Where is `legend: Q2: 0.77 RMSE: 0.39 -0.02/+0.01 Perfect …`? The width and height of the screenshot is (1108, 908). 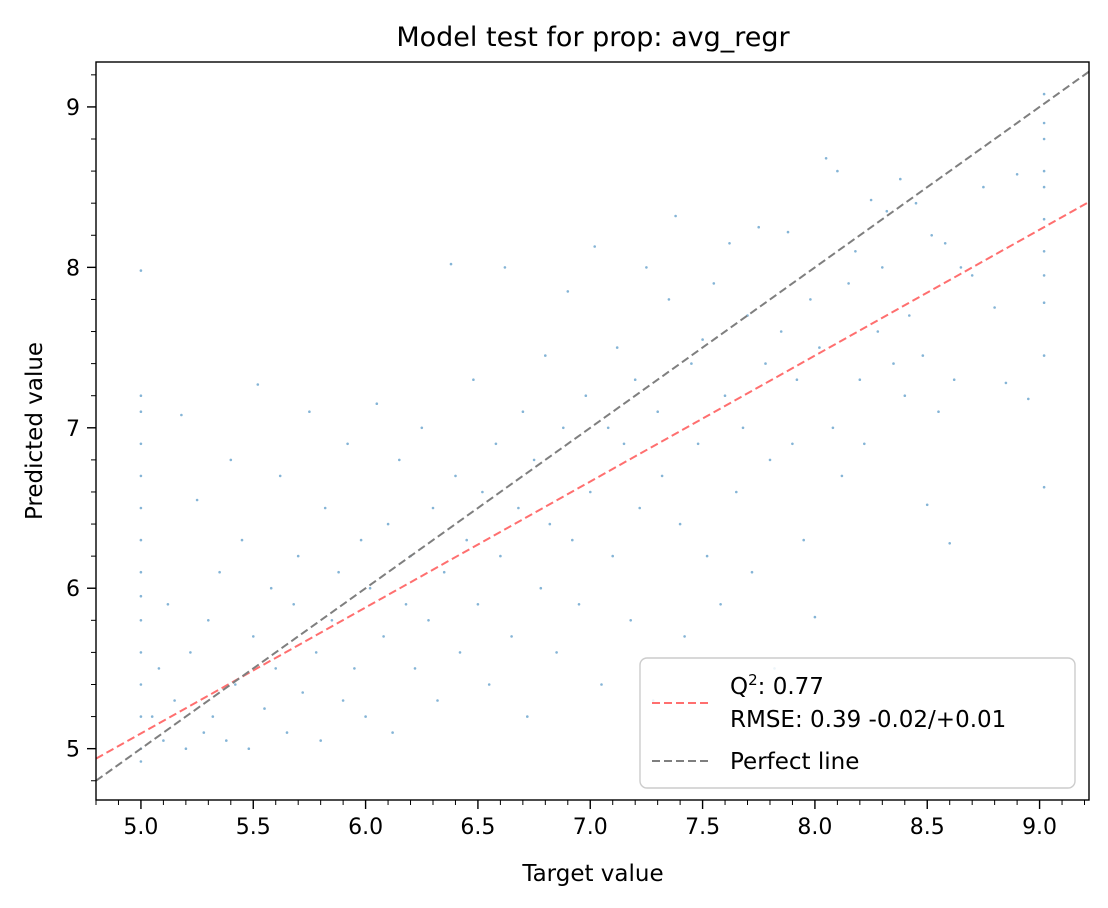 legend: Q2: 0.77 RMSE: 0.39 -0.02/+0.01 Perfect … is located at coordinates (857, 723).